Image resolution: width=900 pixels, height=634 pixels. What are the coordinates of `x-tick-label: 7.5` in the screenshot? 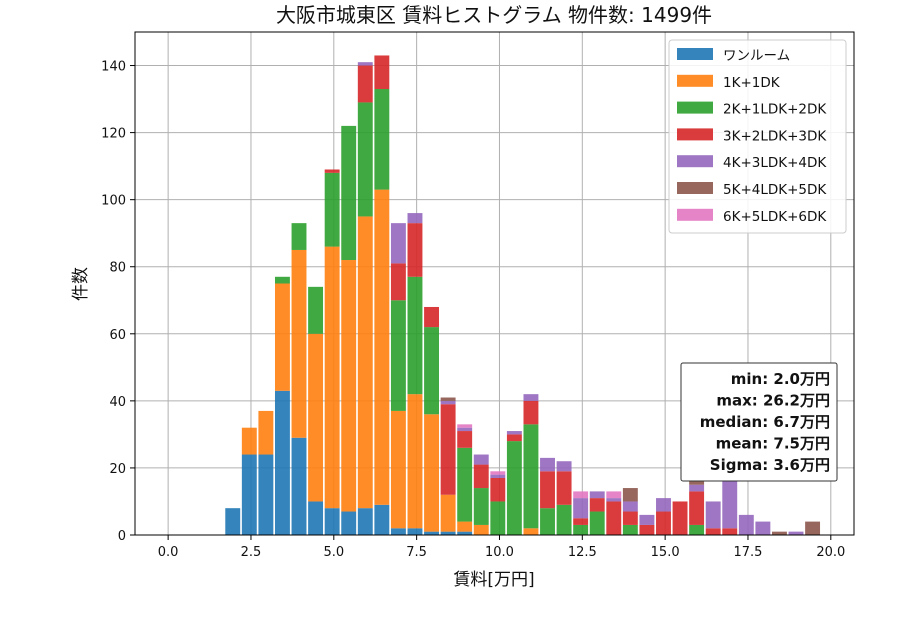 It's located at (416, 552).